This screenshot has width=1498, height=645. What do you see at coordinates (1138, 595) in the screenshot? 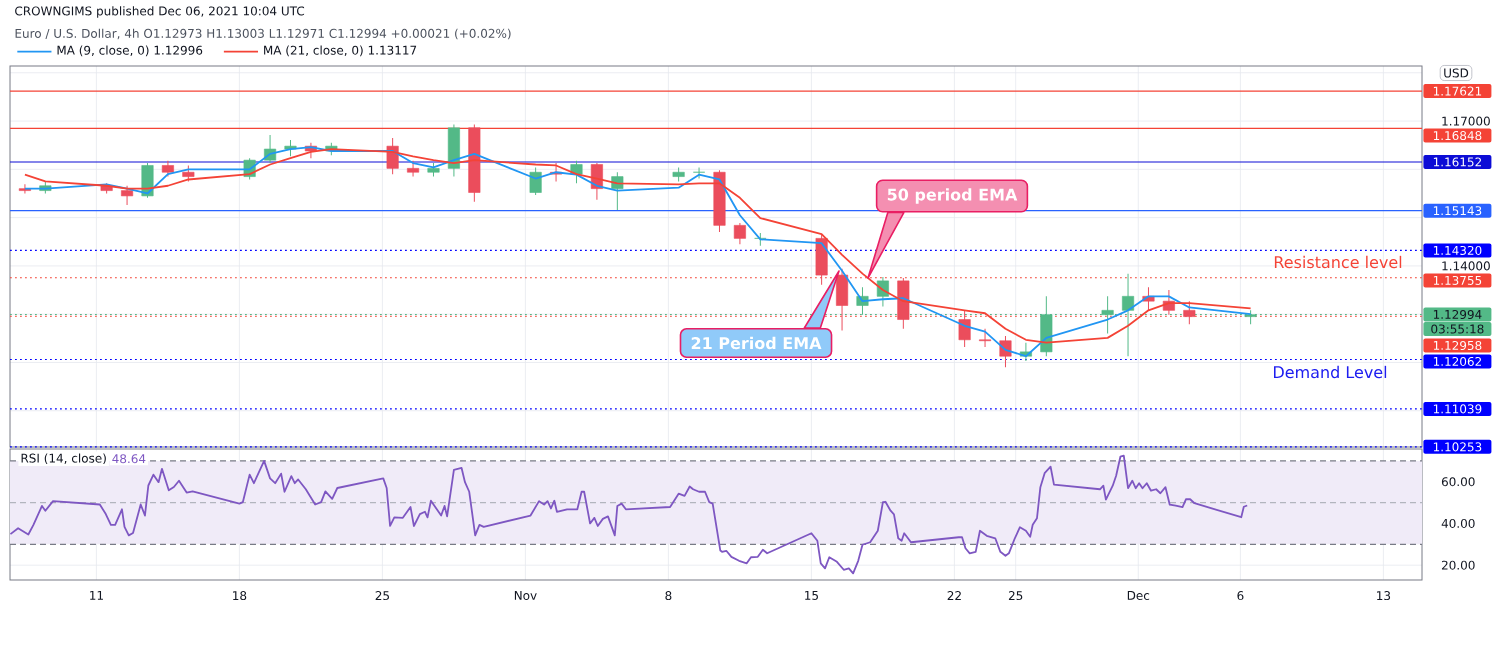
I see `x-tick-label: Dec` at bounding box center [1138, 595].